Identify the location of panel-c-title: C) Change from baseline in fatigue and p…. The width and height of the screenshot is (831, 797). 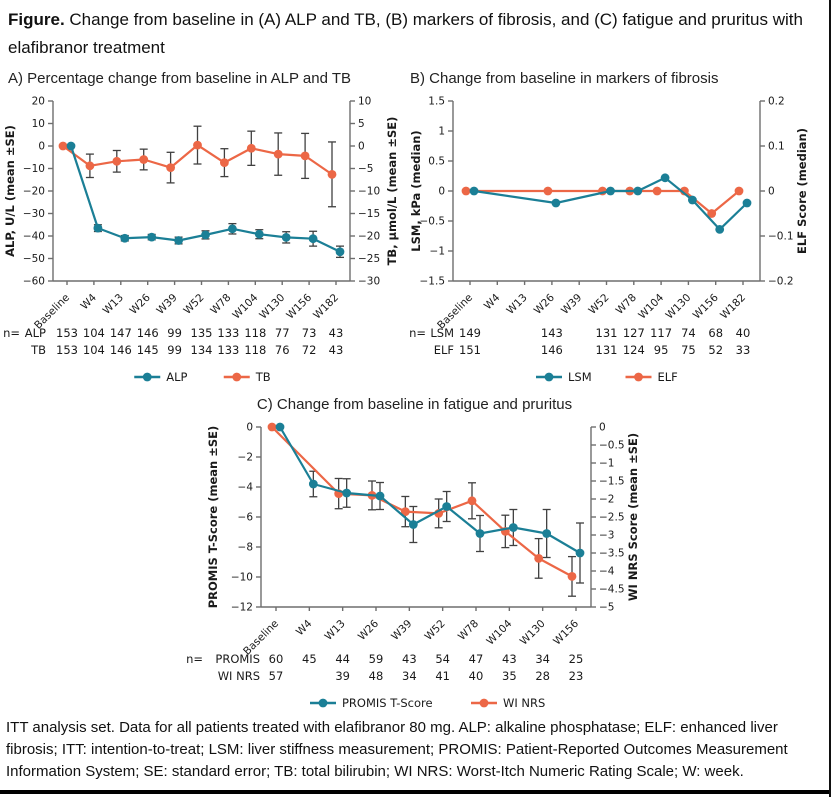
(414, 405).